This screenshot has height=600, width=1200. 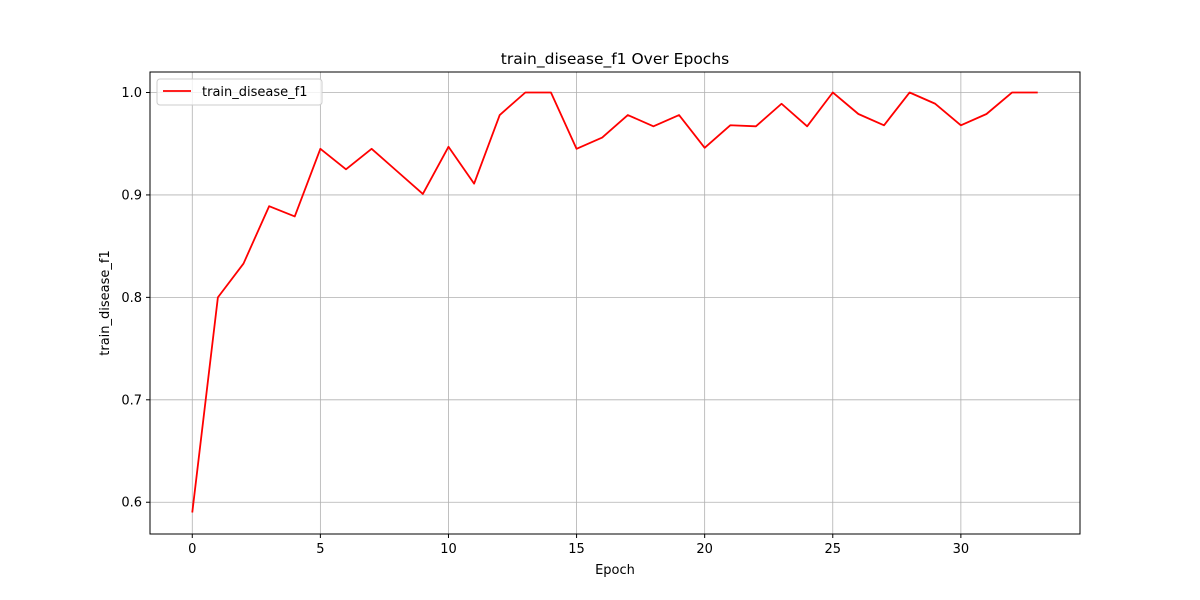 I want to click on legend-entry-label: train_disease_f1, so click(x=254, y=92).